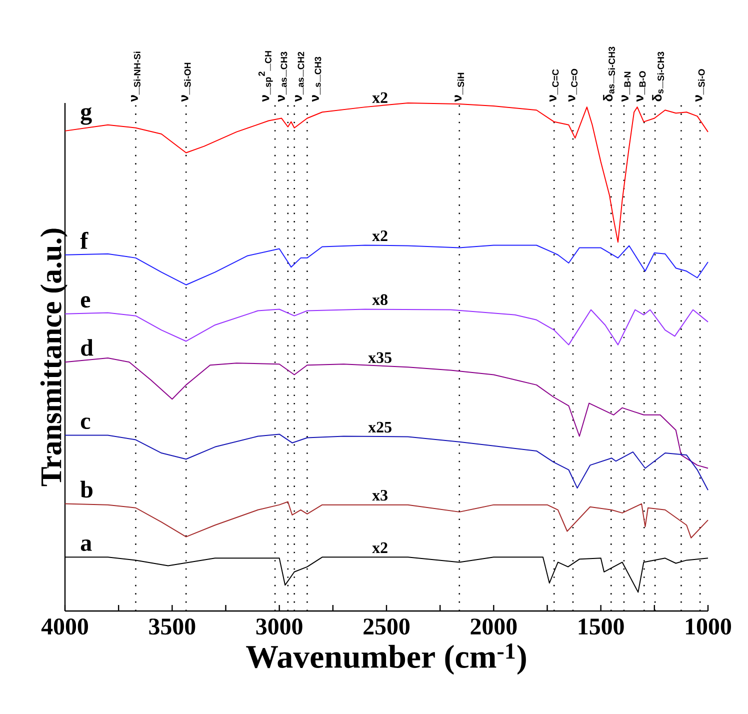 The height and width of the screenshot is (714, 748). Describe the element at coordinates (380, 427) in the screenshot. I see `annotation: x25` at that location.